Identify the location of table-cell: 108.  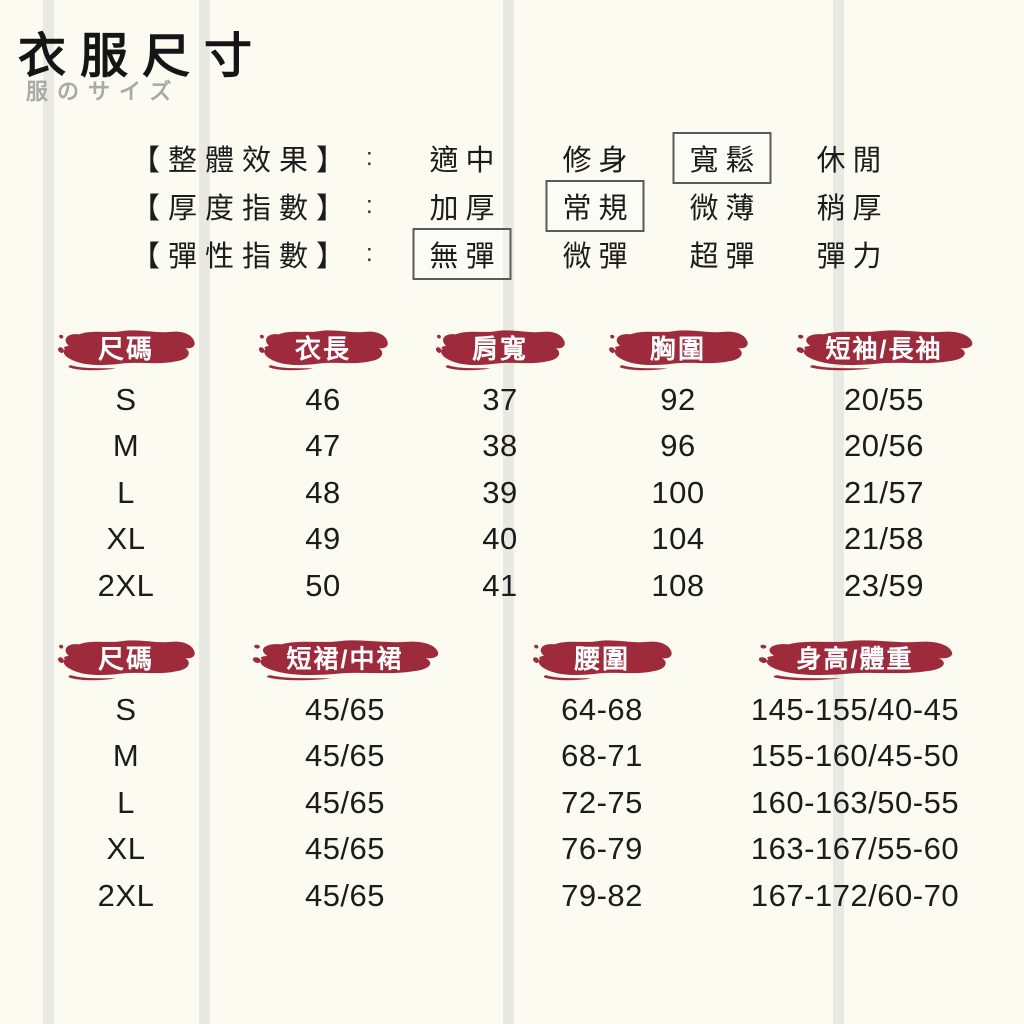
(678, 585).